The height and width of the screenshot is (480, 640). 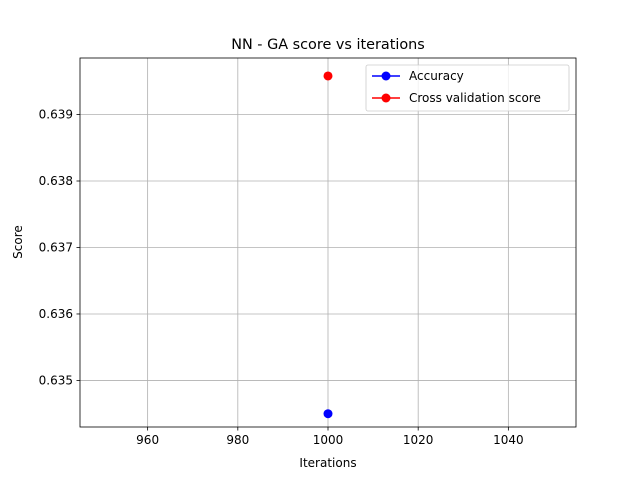 I want to click on y-tick-label: 0.639, so click(x=56, y=115).